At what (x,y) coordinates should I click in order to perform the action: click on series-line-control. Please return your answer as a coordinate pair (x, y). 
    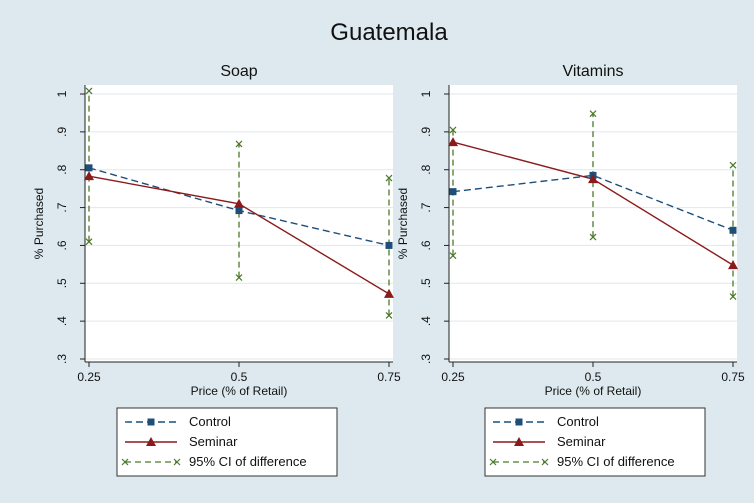
    Looking at the image, I should click on (593, 202).